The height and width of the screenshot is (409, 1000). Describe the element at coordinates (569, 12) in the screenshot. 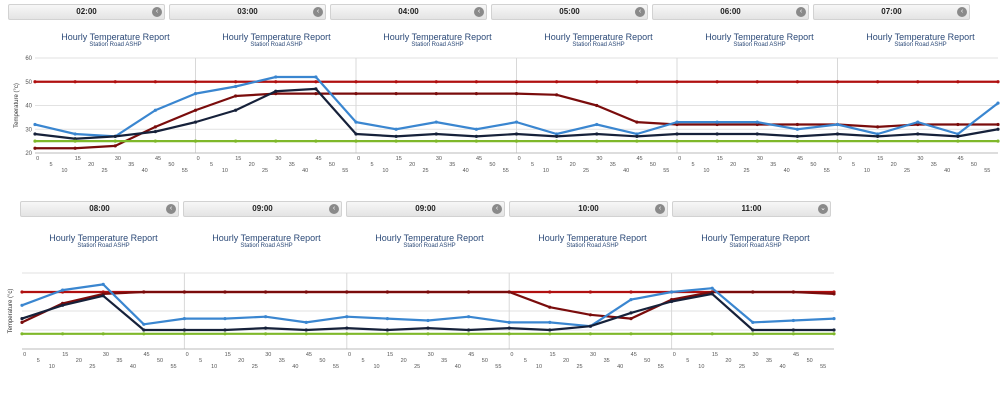

I see `hour-tab: 05:00 ‹` at that location.